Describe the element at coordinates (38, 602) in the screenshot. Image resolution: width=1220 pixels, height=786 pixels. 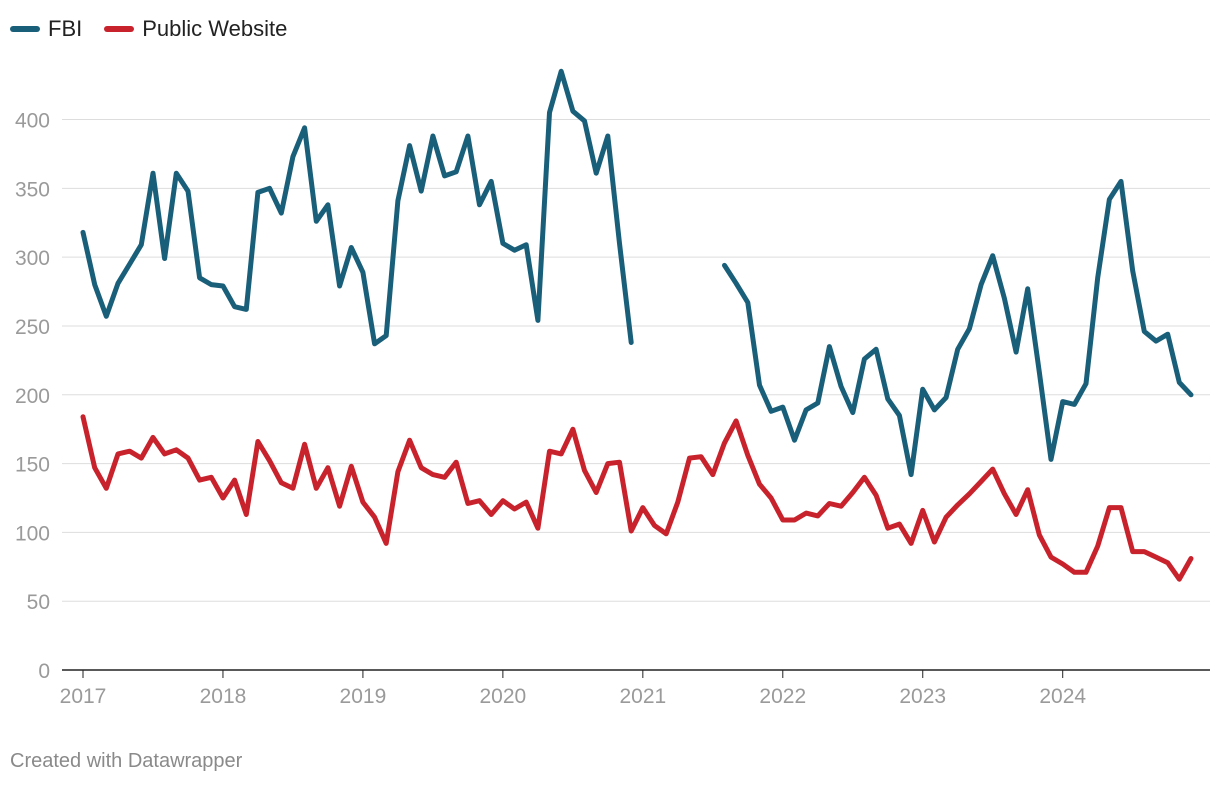
I see `y-tick-label: 50` at that location.